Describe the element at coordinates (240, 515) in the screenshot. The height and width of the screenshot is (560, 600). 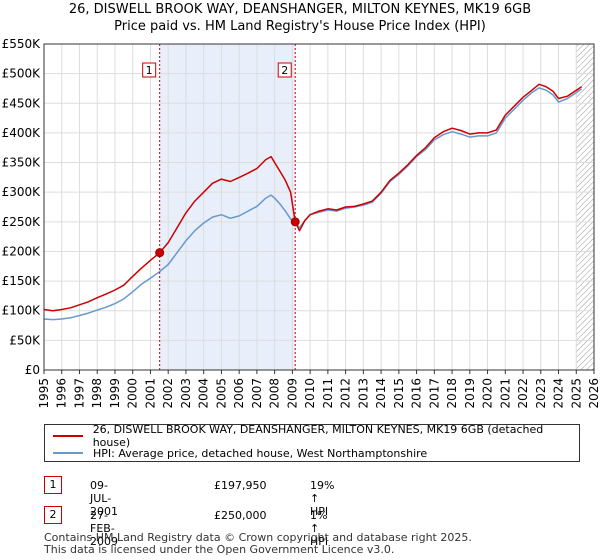
I see `transaction-price: £250,000` at that location.